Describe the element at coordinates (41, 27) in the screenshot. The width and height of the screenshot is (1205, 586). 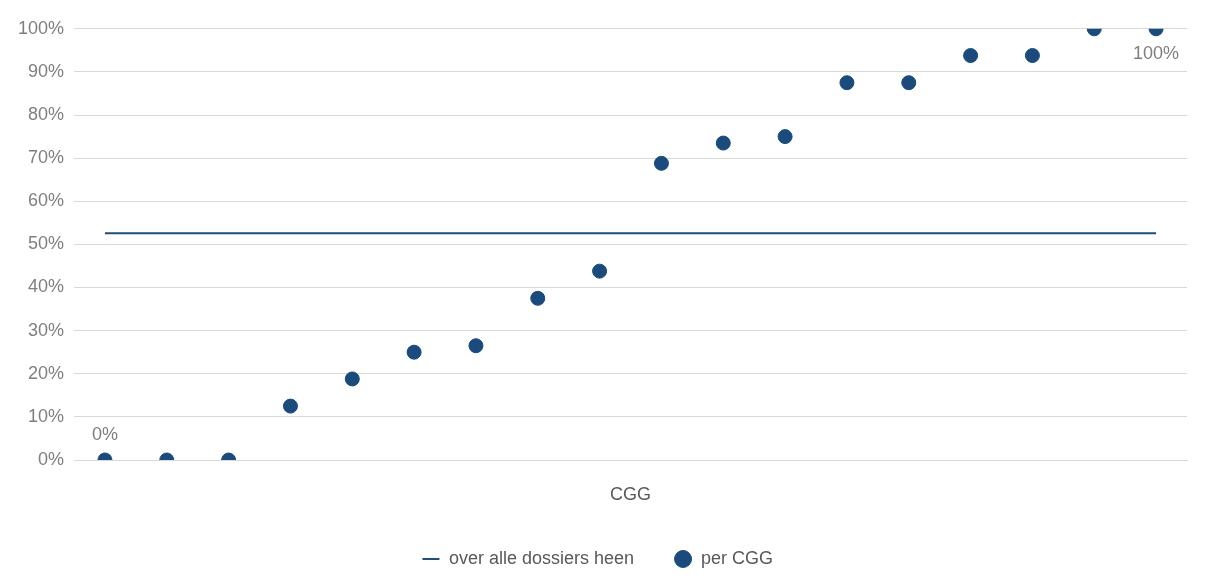
I see `y-tick-label: 100%` at that location.